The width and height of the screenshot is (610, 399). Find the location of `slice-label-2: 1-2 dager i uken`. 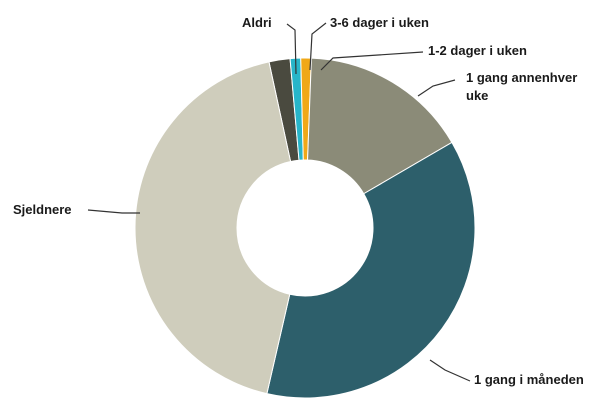

slice-label-2: 1-2 dager i uken is located at coordinates (477, 50).